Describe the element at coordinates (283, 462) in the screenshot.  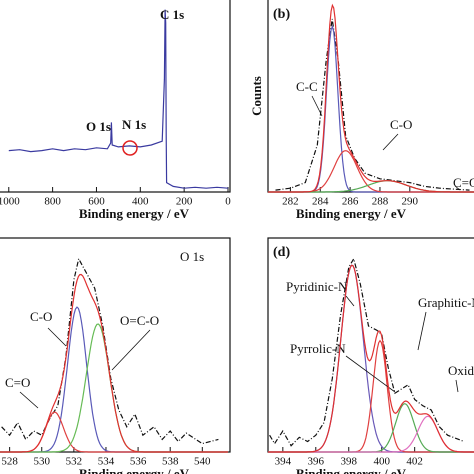
I see `x-tick-label: 394` at that location.